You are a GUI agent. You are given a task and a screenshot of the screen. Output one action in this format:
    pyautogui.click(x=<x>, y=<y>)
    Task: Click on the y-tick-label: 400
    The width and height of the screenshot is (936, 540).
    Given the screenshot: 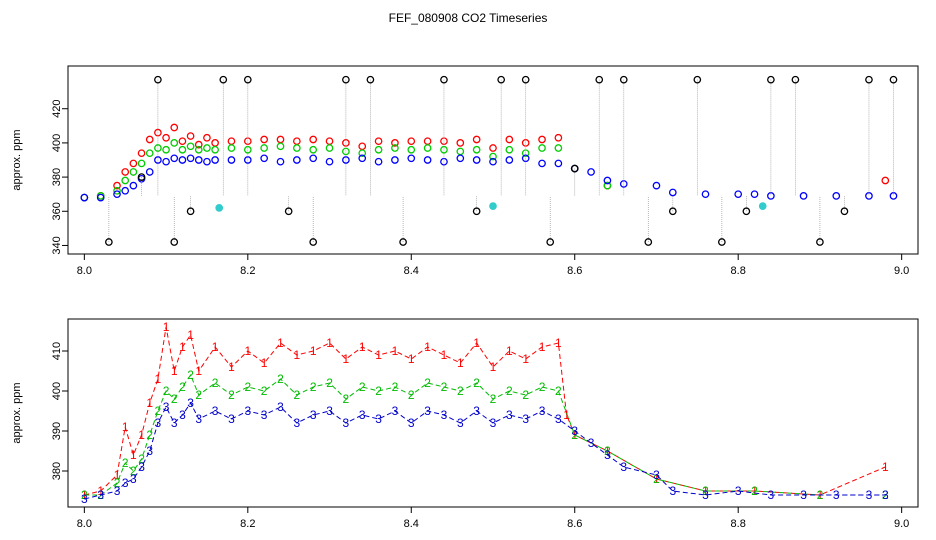 What is the action you would take?
    pyautogui.click(x=57, y=143)
    